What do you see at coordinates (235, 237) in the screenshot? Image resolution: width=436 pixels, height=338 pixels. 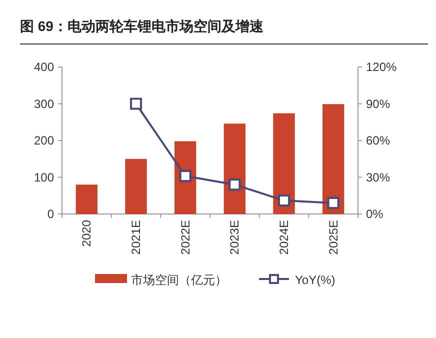 I see `x-tick-label: 2023E` at bounding box center [235, 237].